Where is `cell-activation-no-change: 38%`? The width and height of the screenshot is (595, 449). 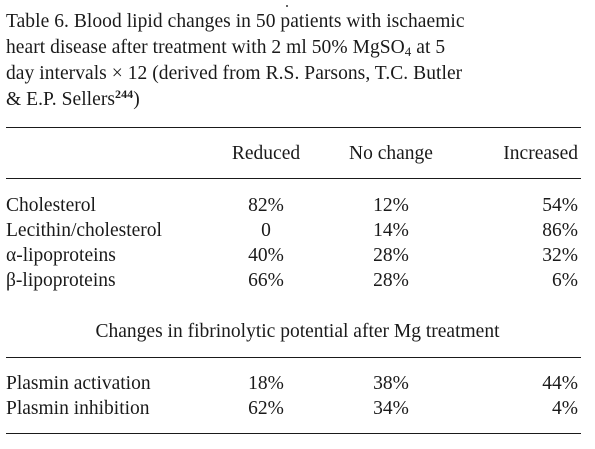 cell-activation-no-change: 38% is located at coordinates (391, 383).